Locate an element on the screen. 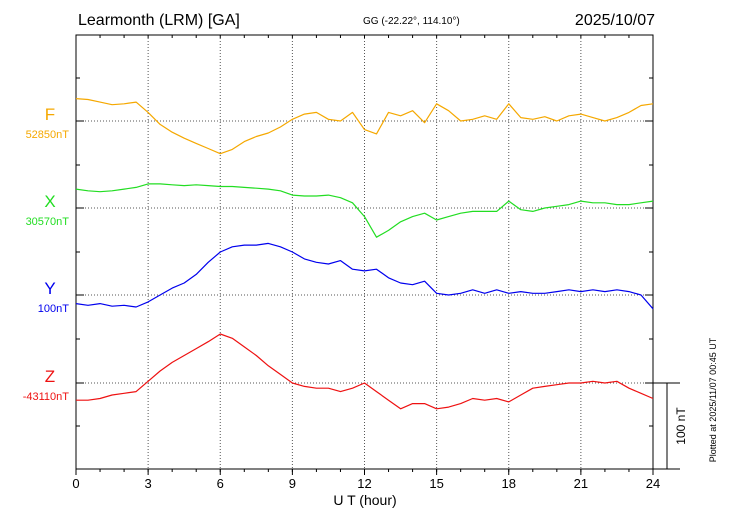 The width and height of the screenshot is (730, 520). scale-bar-label: 100 nT is located at coordinates (681, 426).